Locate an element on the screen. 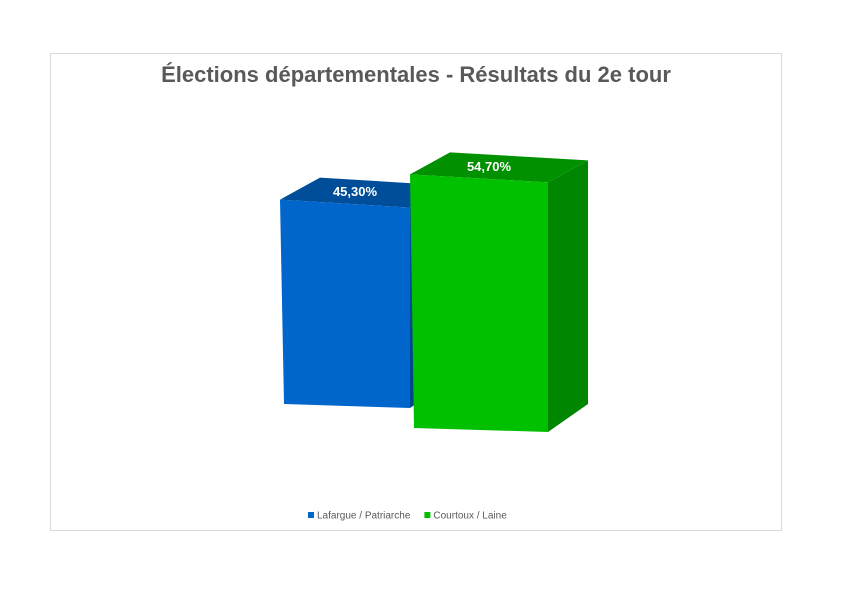  legend-label: Lafargue / Patriarche is located at coordinates (364, 516).